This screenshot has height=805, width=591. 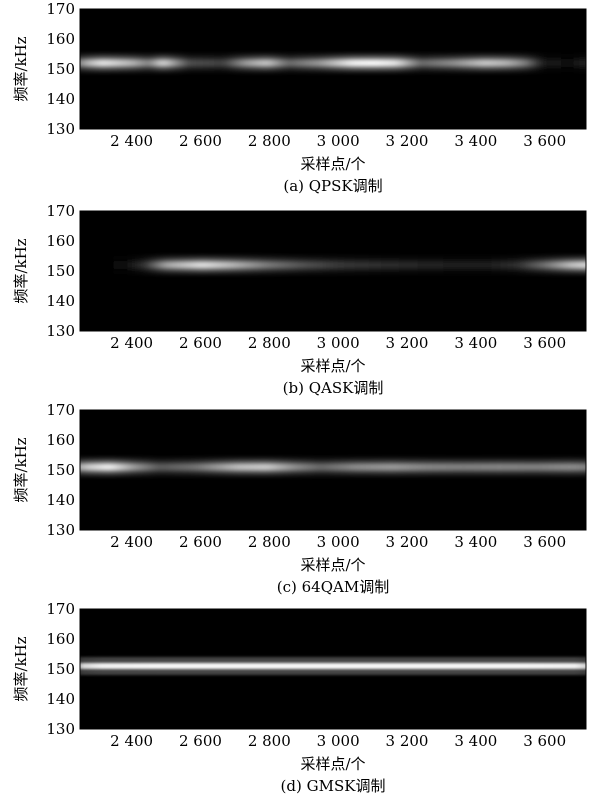 I want to click on panel-caption: (b) QASK调制, so click(x=333, y=388).